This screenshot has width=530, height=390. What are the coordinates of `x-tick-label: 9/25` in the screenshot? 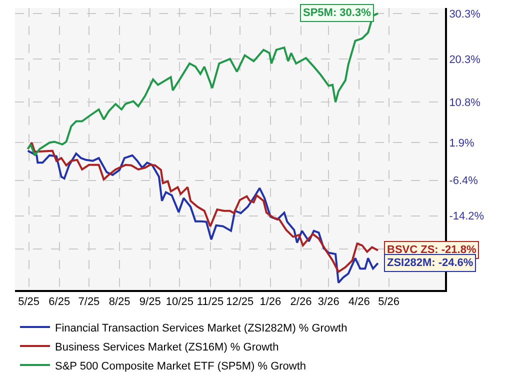 It's located at (150, 302).